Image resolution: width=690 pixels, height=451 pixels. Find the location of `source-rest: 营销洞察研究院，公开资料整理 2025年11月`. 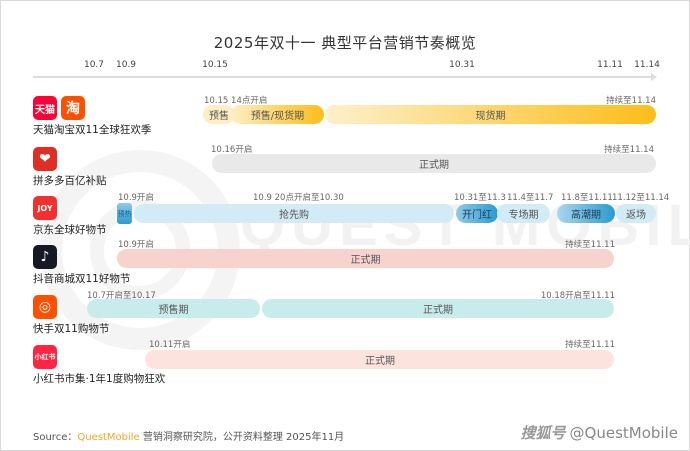

source-rest: 营销洞察研究院，公开资料整理 2025年11月 is located at coordinates (242, 437).